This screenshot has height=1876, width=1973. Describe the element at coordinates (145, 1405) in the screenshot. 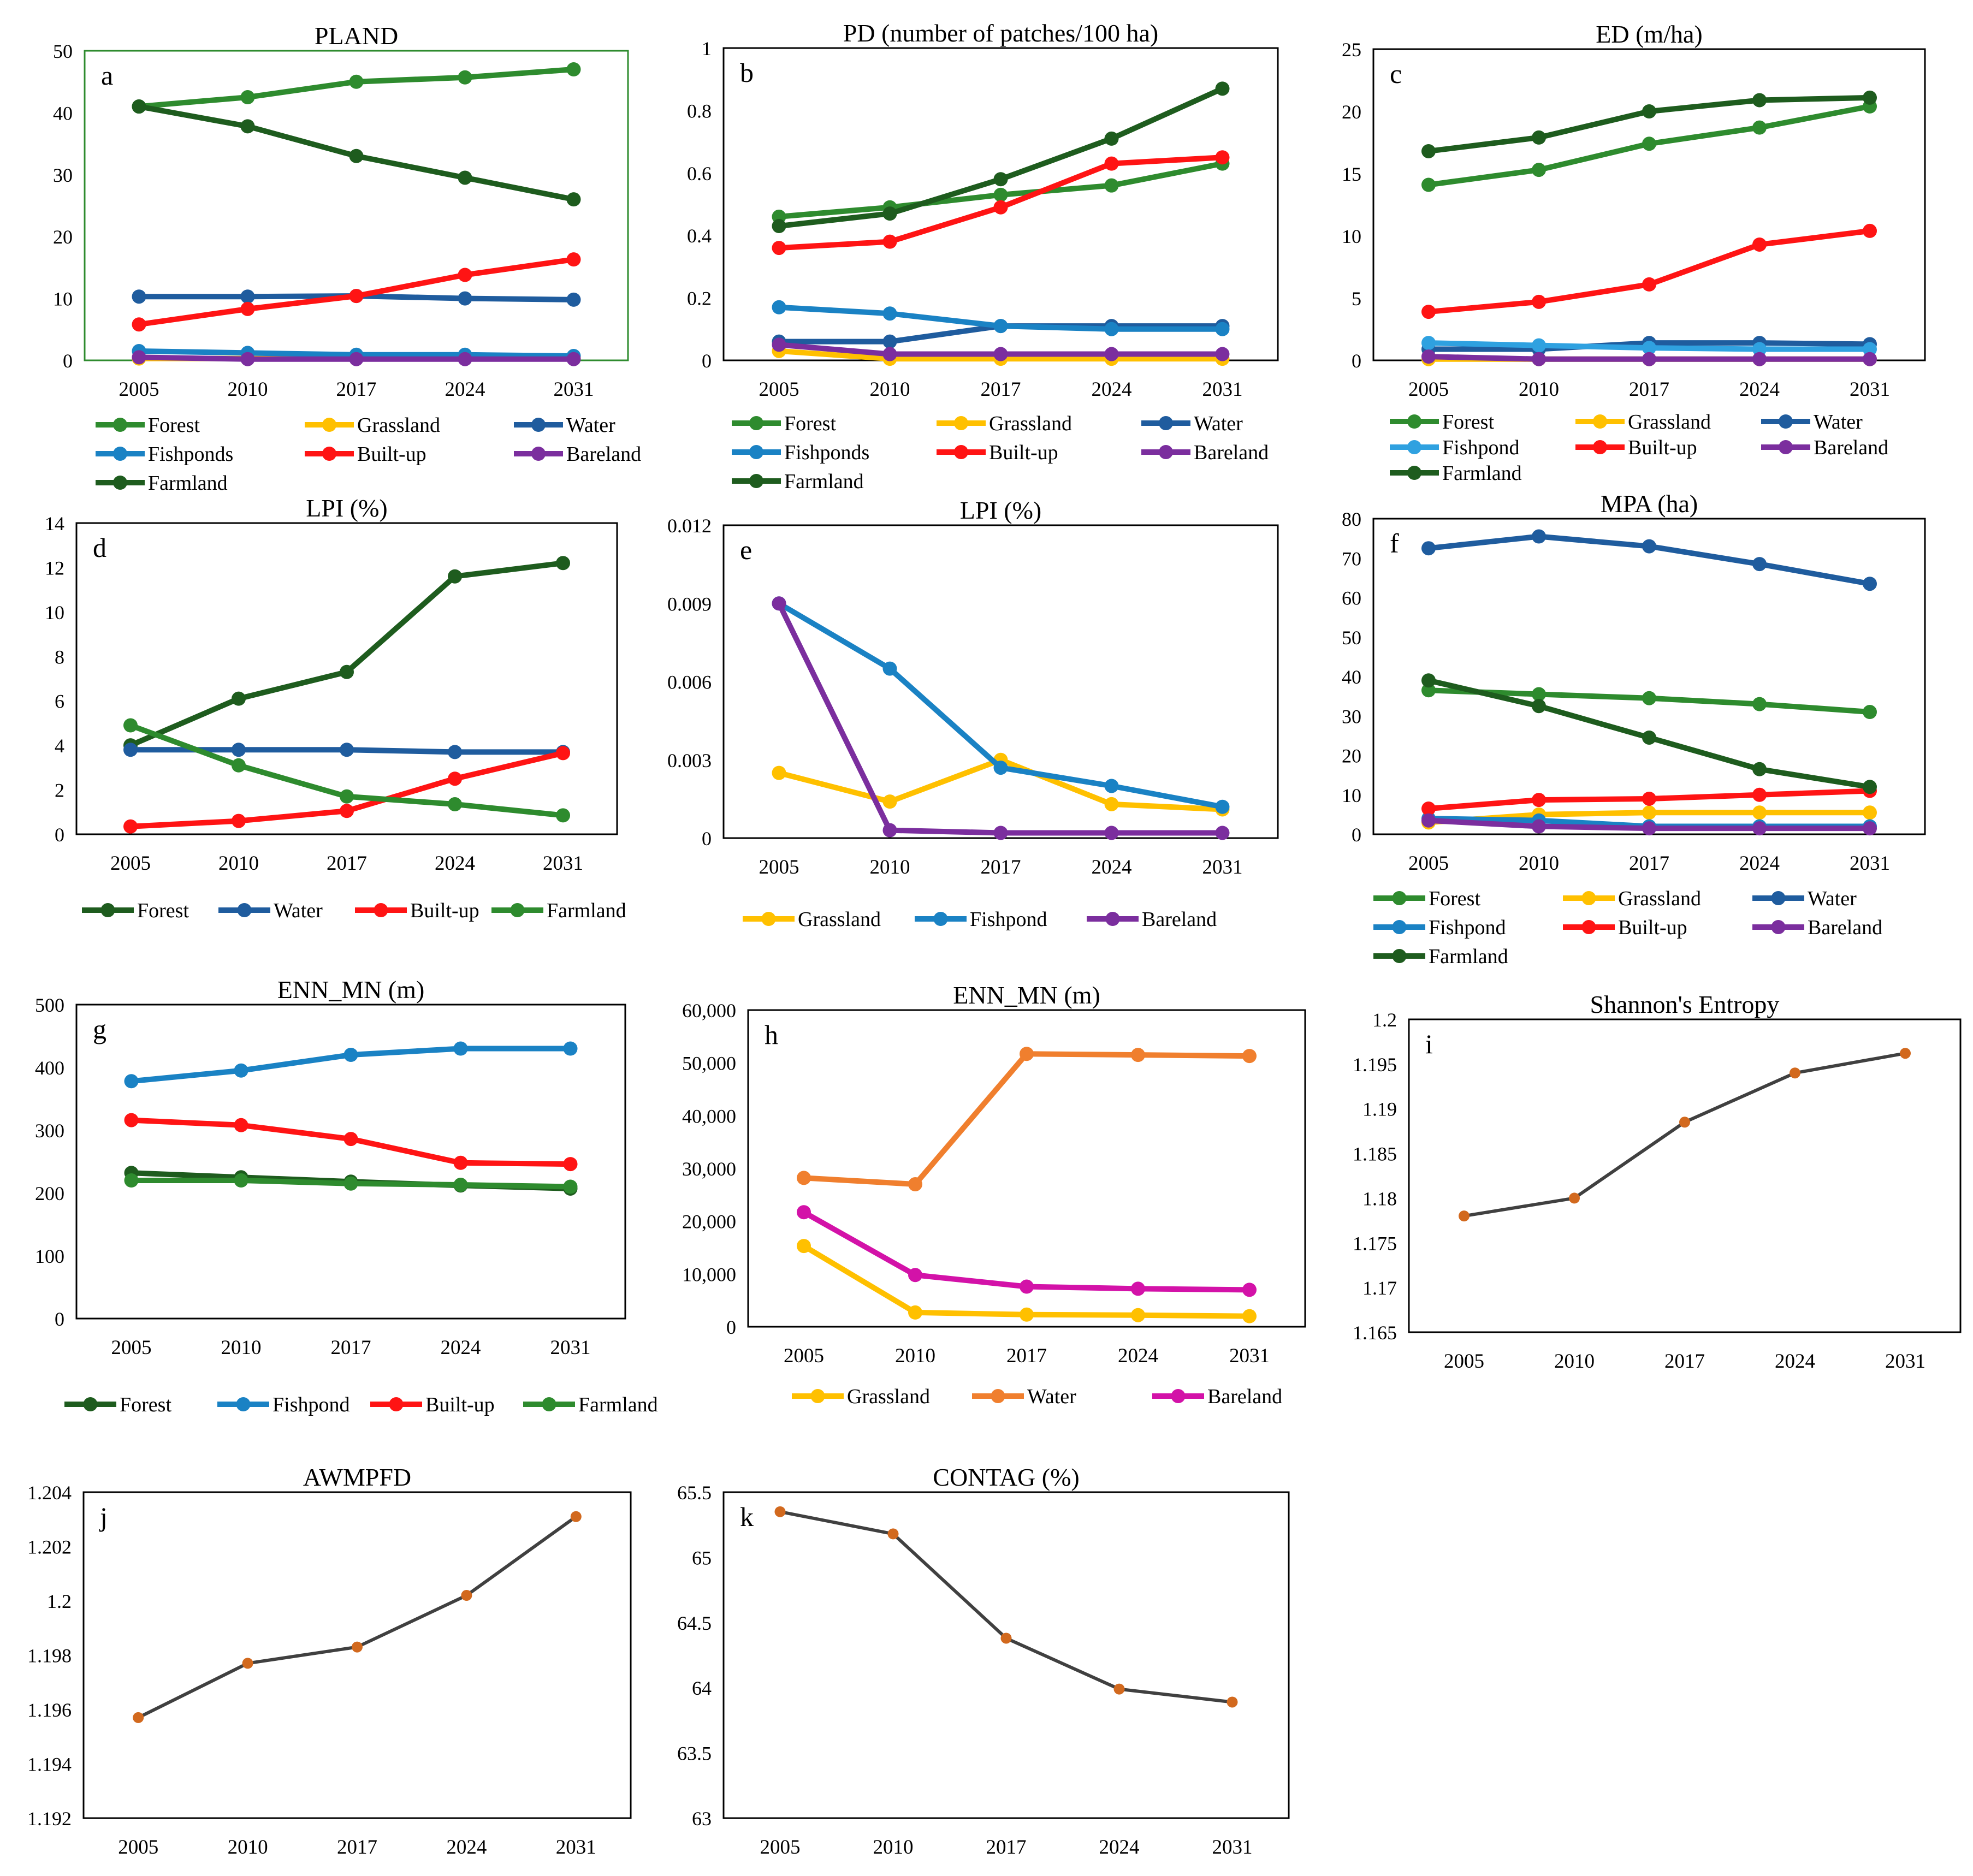

I see `legend-label: Forest` at that location.